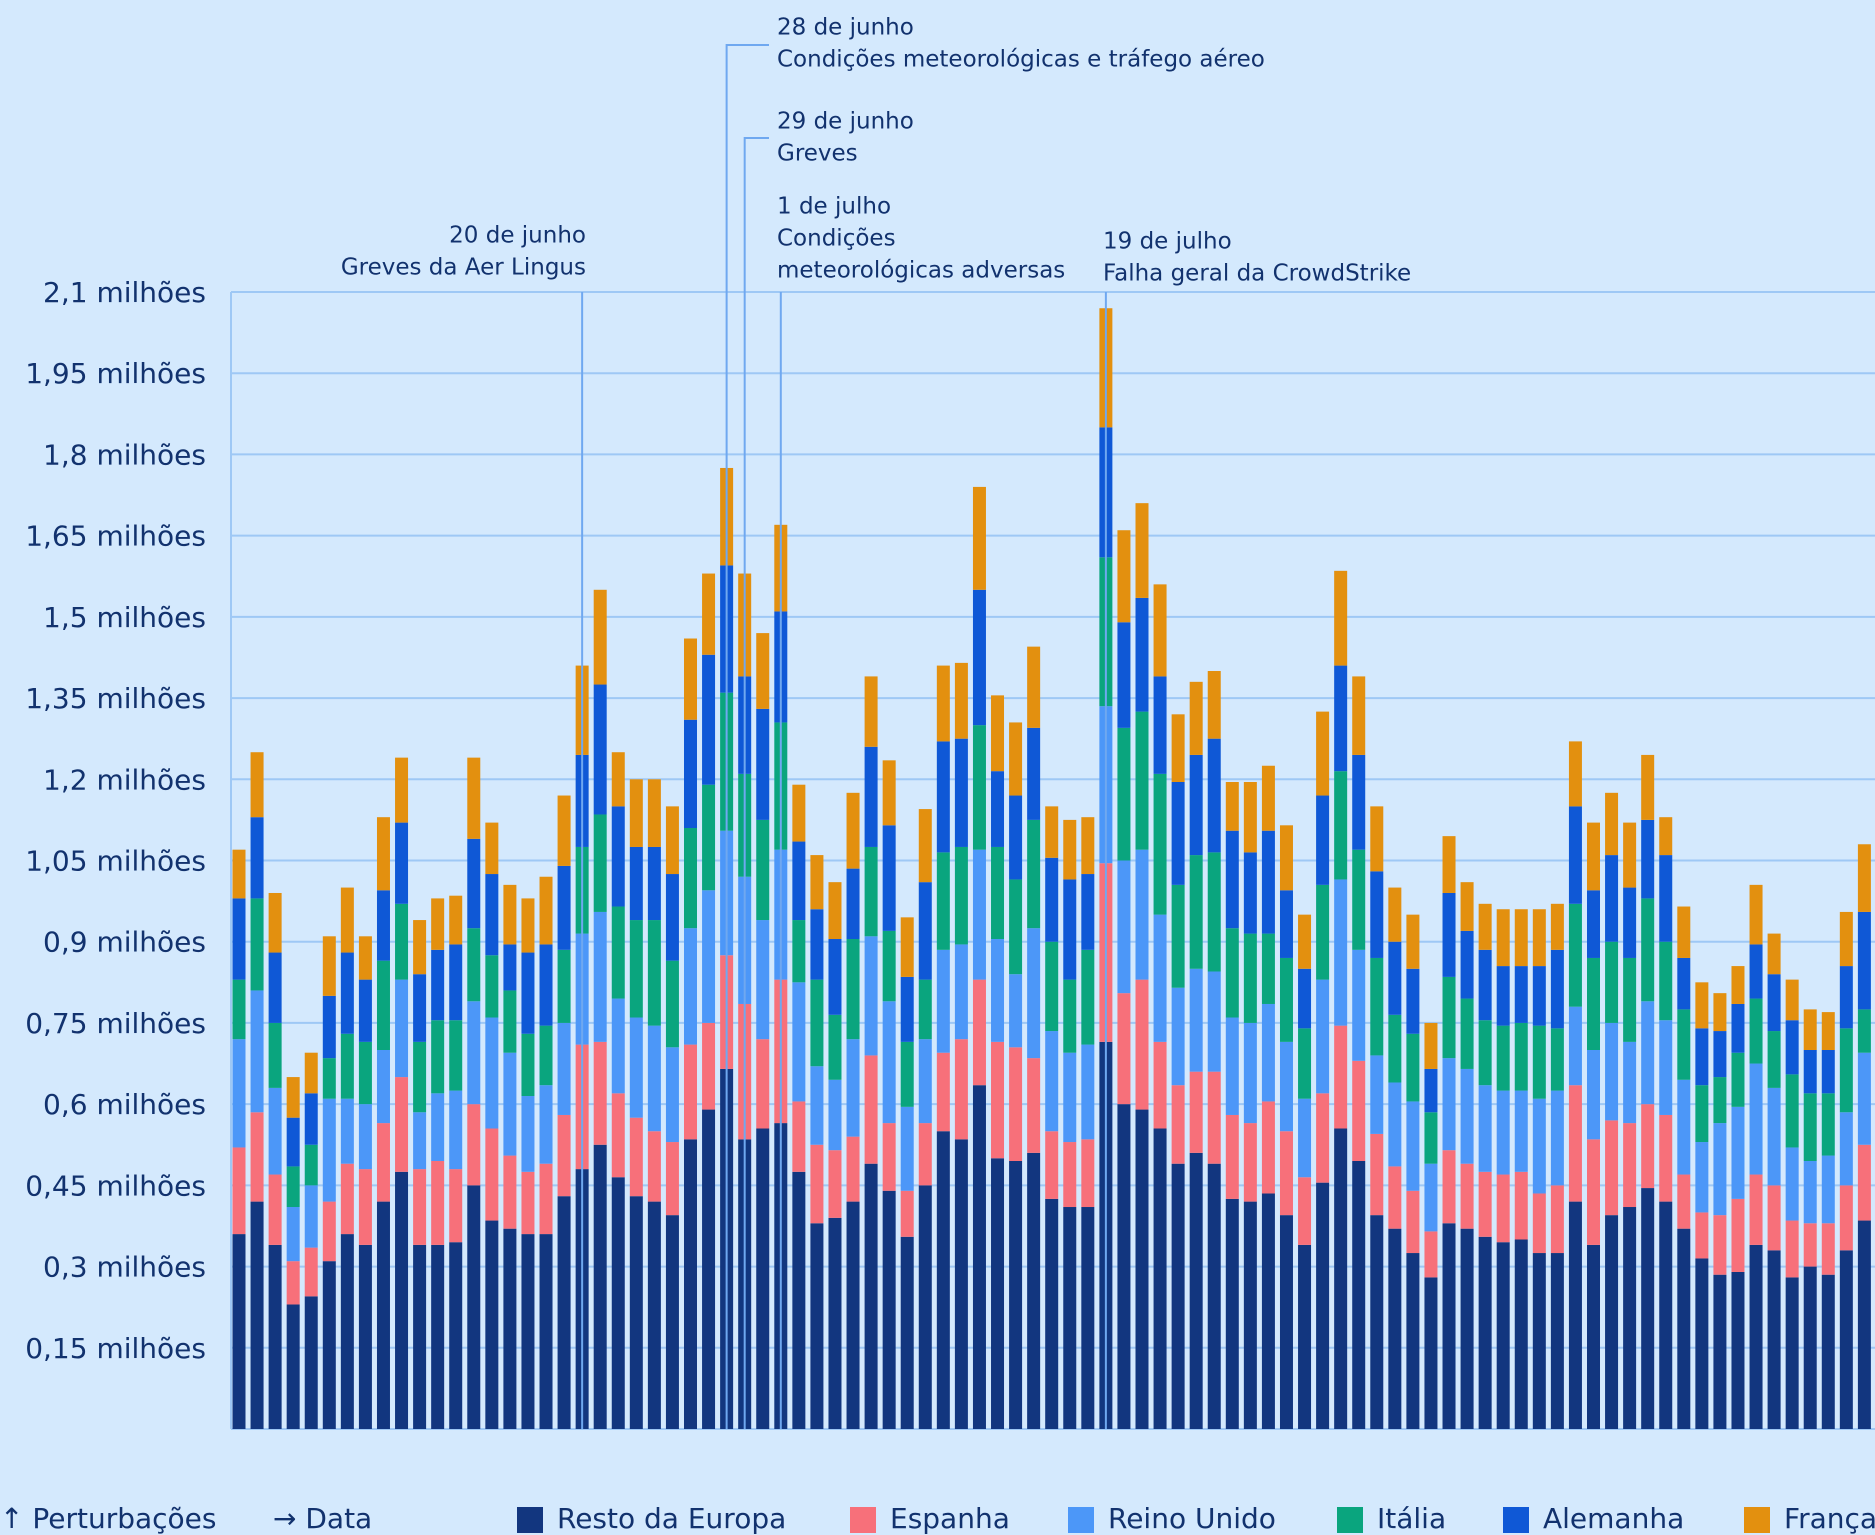 The width and height of the screenshot is (1875, 1535). What do you see at coordinates (115, 536) in the screenshot?
I see `y-tick-label: 1,65 milhões` at bounding box center [115, 536].